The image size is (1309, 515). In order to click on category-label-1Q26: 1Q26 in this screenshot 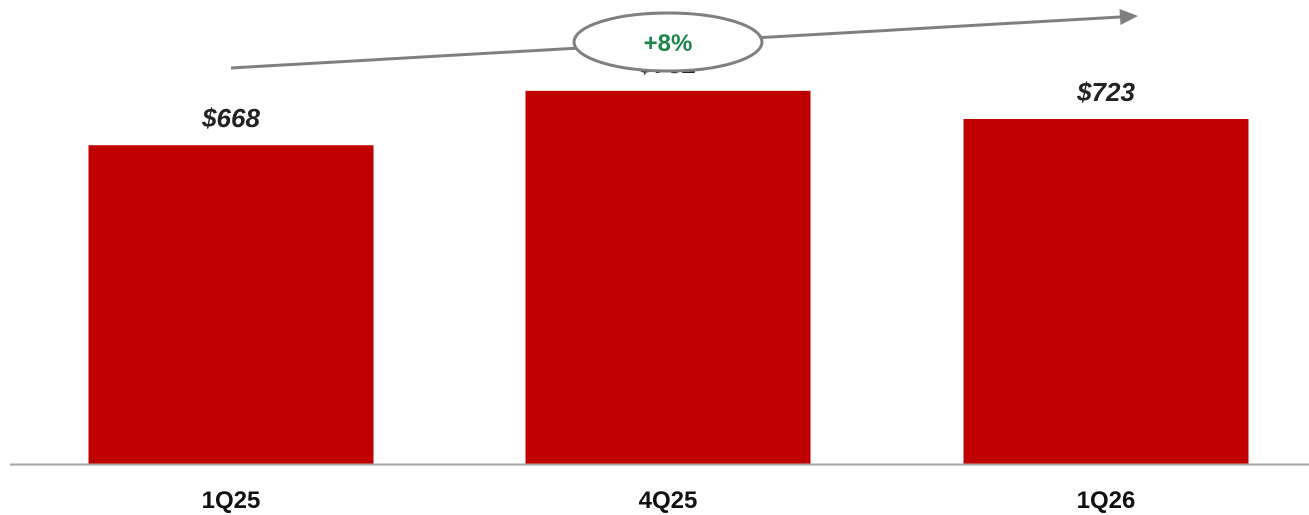, I will do `click(1106, 500)`.